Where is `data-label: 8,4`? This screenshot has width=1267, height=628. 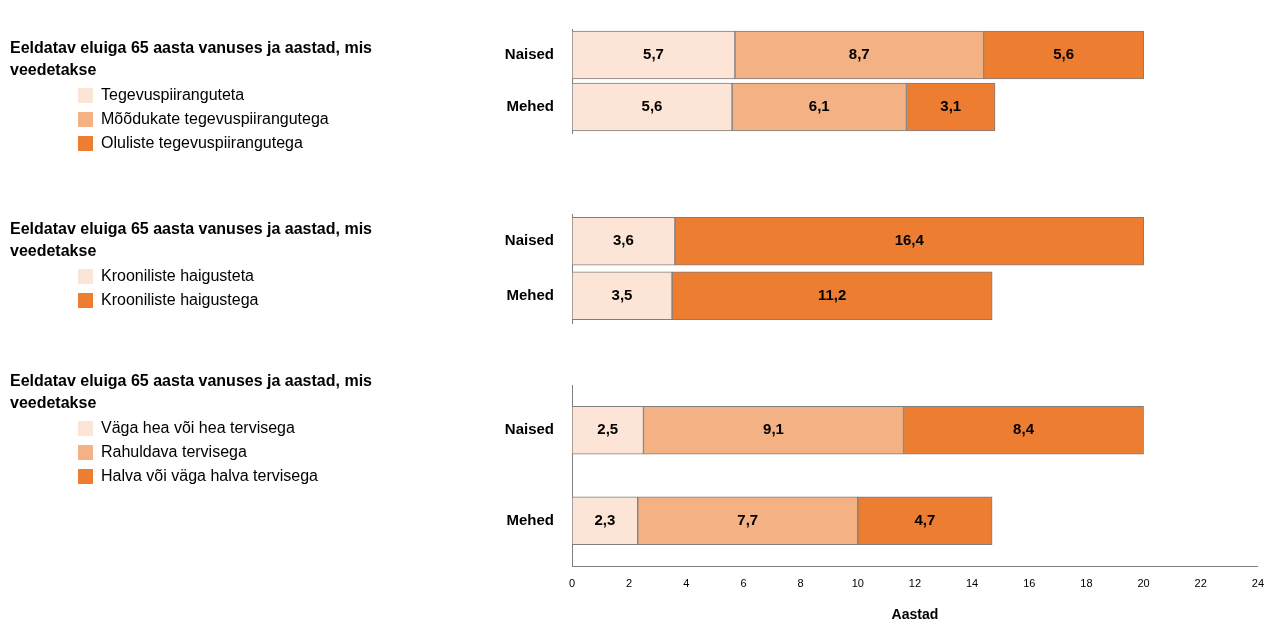
data-label: 8,4 is located at coordinates (1024, 429).